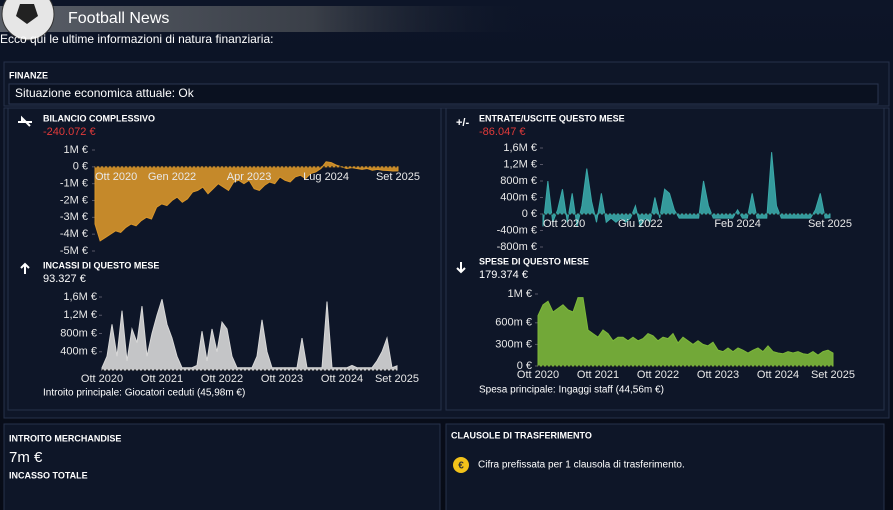 The height and width of the screenshot is (510, 893). I want to click on down-icon, so click(461, 268).